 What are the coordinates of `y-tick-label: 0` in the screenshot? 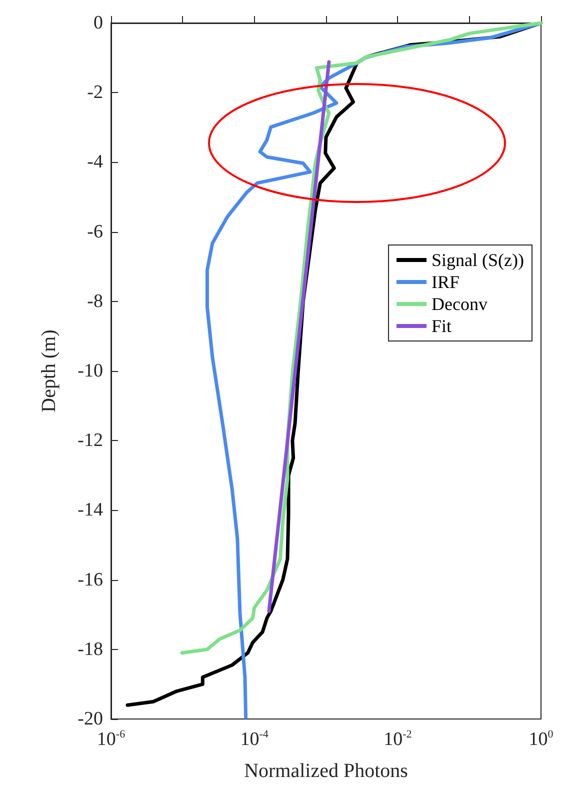 It's located at (98, 23).